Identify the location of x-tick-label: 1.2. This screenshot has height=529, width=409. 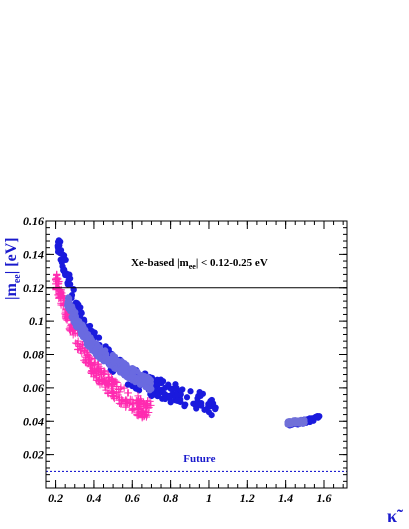
(247, 498).